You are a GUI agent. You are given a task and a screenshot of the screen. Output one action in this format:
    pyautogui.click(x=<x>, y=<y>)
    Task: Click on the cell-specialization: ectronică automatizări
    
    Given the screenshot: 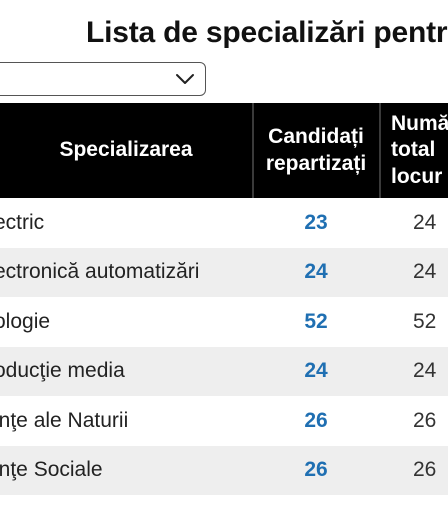 What is the action you would take?
    pyautogui.click(x=100, y=272)
    